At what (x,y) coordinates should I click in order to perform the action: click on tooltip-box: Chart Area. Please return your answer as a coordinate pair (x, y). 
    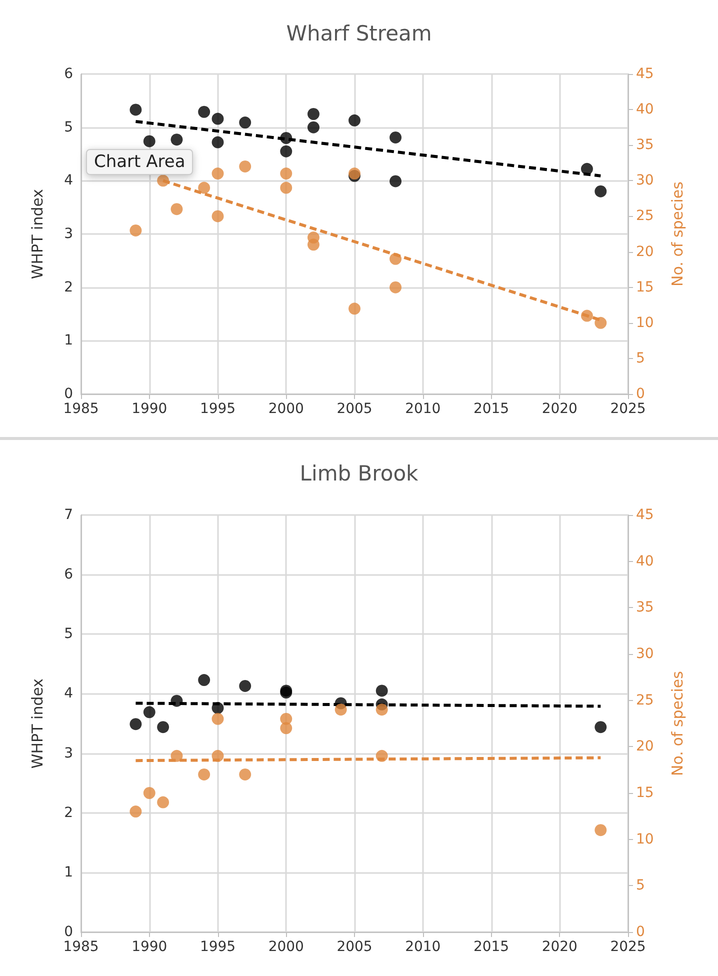
    Looking at the image, I should click on (140, 162).